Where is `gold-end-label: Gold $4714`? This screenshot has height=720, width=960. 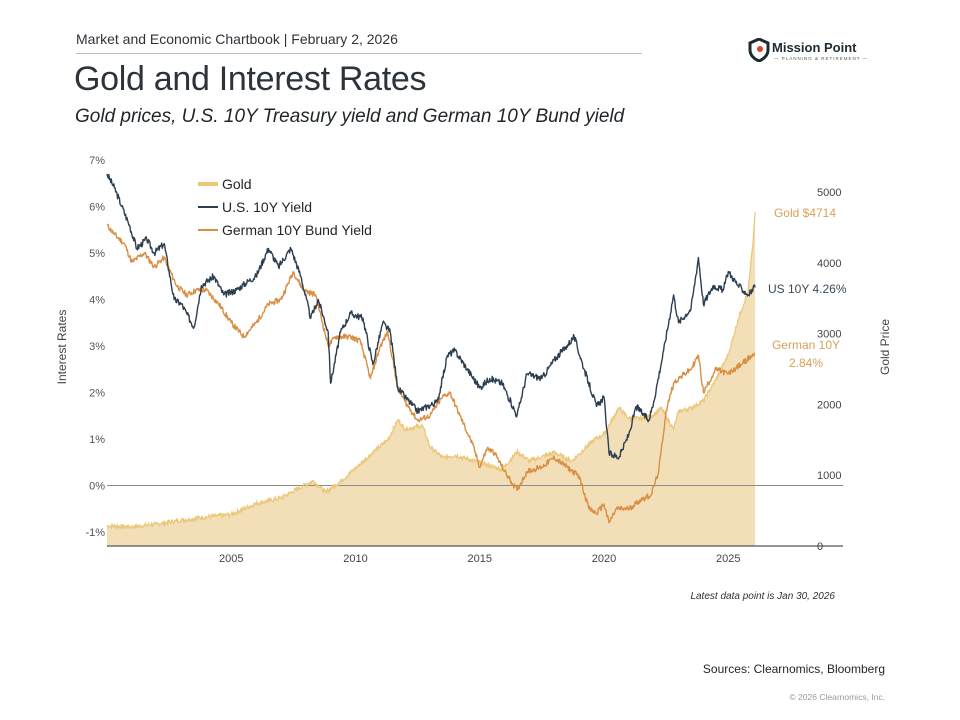 gold-end-label: Gold $4714 is located at coordinates (805, 213).